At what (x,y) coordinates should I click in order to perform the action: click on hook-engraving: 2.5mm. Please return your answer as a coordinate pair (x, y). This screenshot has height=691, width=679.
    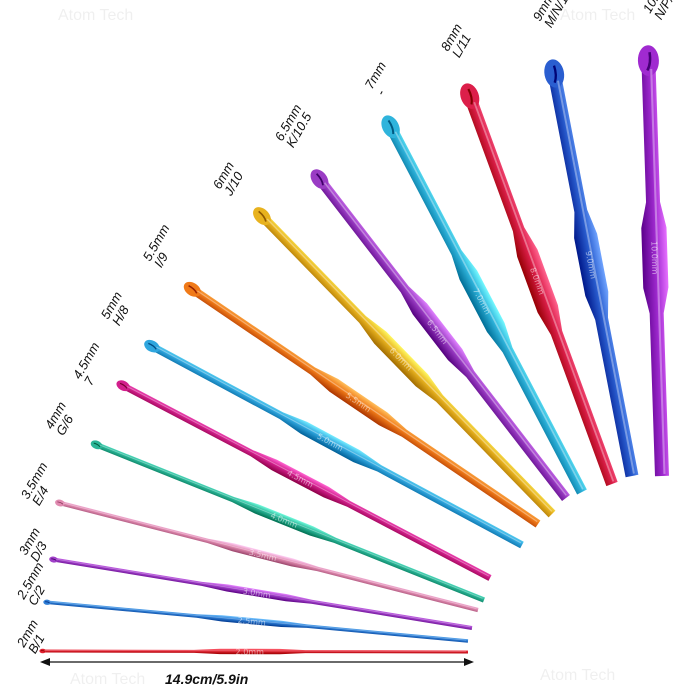
    Looking at the image, I should click on (251, 622).